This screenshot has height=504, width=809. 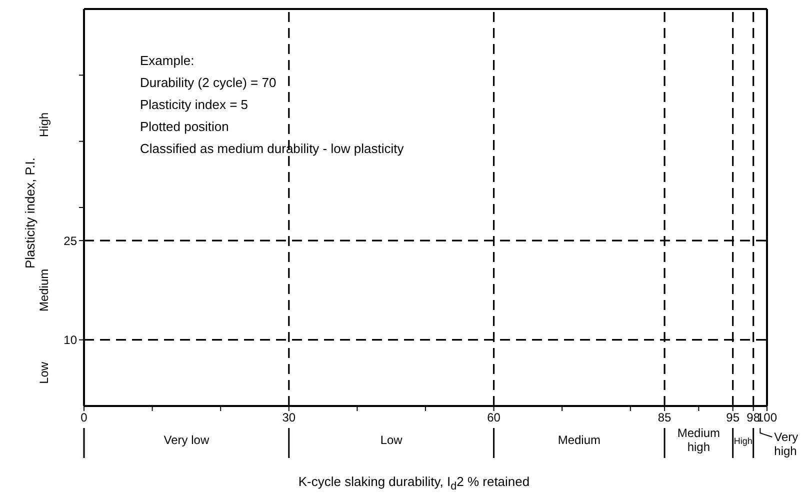 I want to click on x-tick-label: 0, so click(x=84, y=417).